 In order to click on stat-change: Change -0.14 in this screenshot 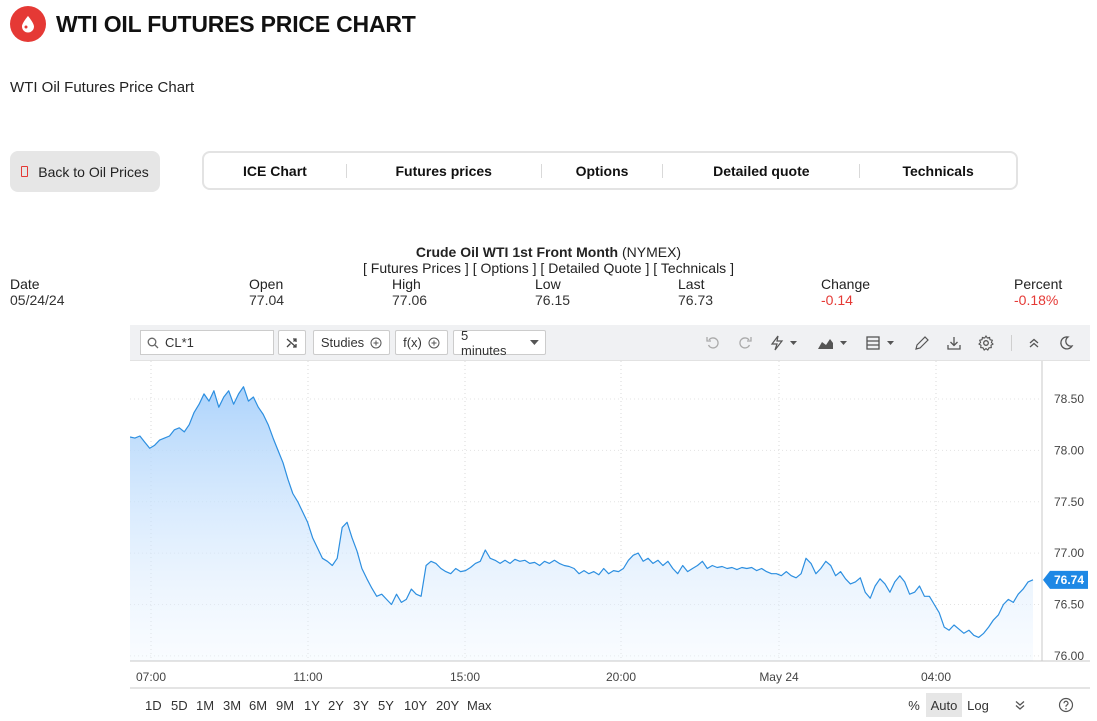, I will do `click(845, 292)`.